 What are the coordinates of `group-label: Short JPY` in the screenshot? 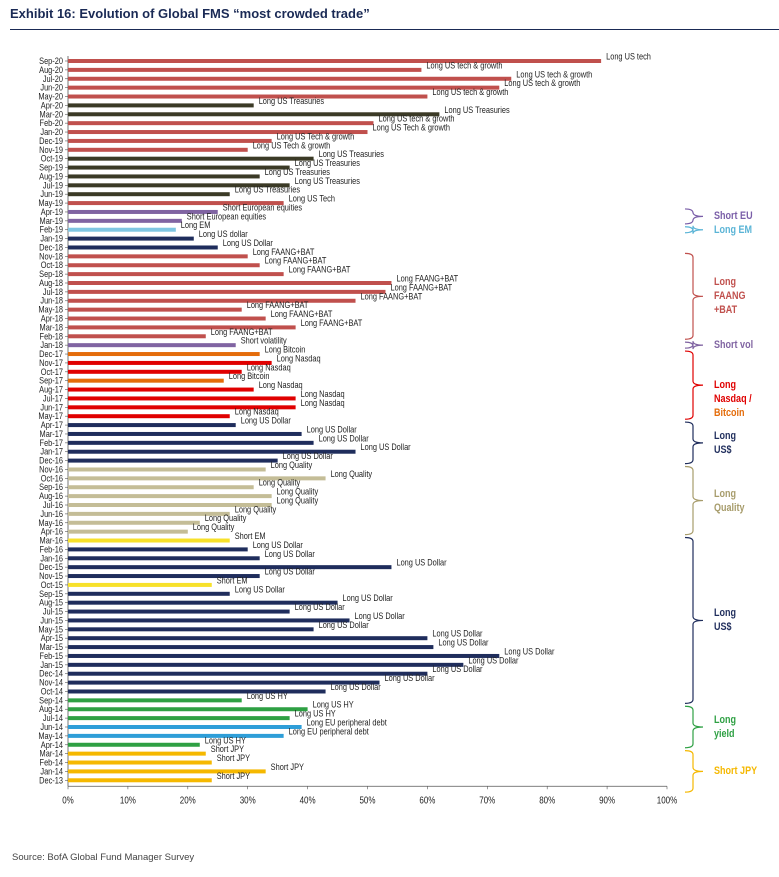 It's located at (735, 771).